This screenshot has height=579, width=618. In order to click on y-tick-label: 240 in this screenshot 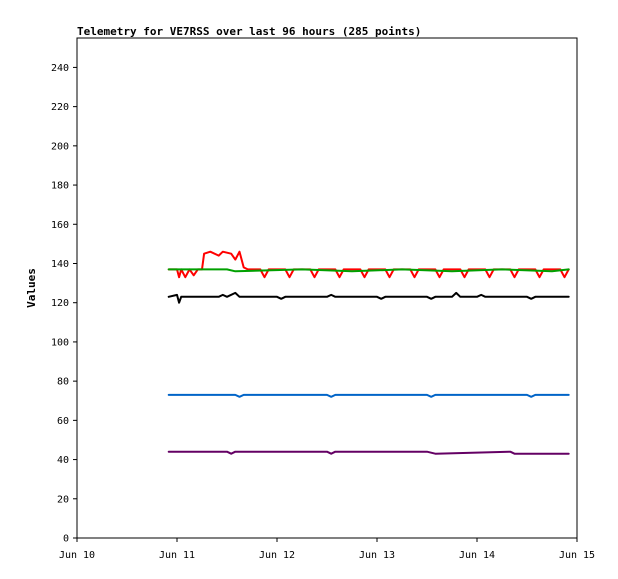, I will do `click(60, 68)`.